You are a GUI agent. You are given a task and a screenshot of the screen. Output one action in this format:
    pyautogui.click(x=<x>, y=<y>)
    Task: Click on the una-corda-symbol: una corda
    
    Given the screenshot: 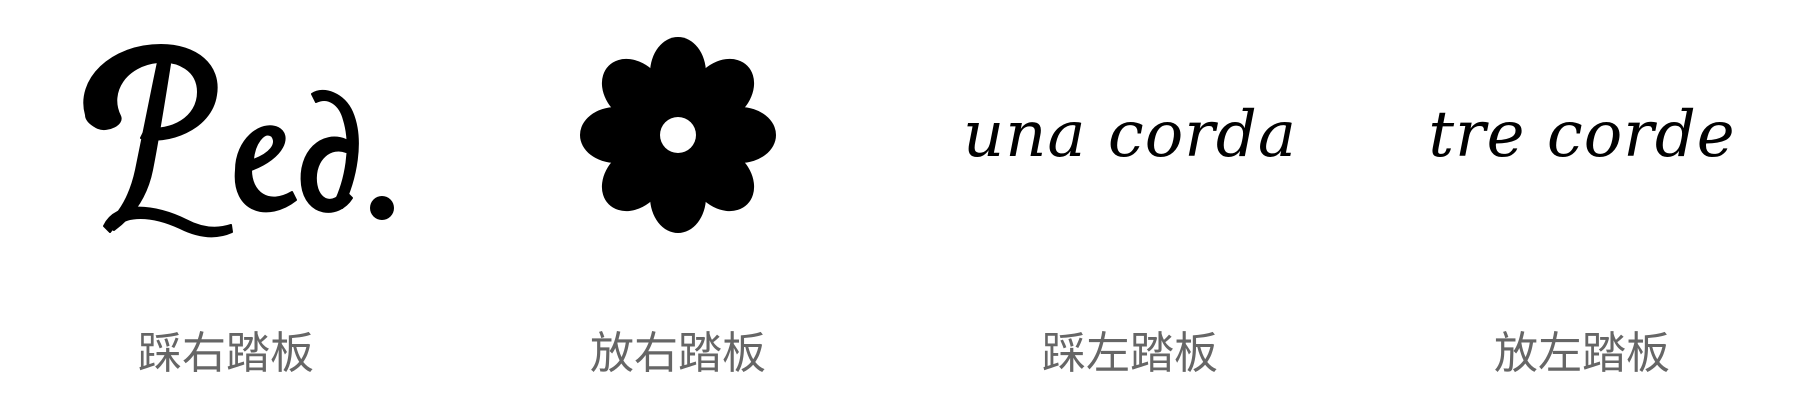 What is the action you would take?
    pyautogui.click(x=1130, y=135)
    